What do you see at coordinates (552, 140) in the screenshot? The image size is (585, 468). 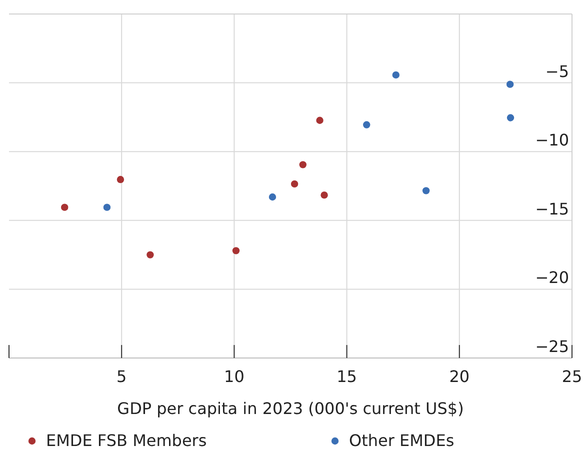 I see `y-tick-label: −10` at bounding box center [552, 140].